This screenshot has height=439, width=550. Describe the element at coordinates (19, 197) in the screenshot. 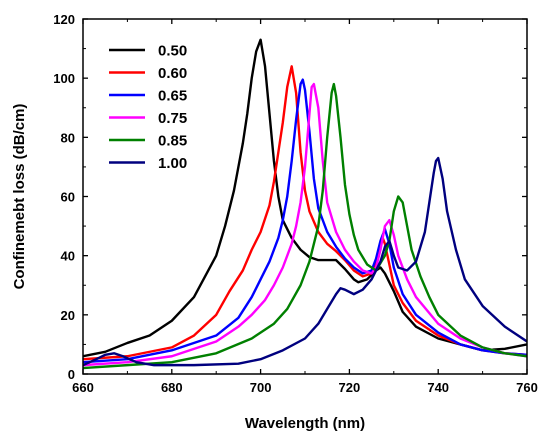

I see `y-axis-title: Confinemebt loss (dB/cm)` at that location.